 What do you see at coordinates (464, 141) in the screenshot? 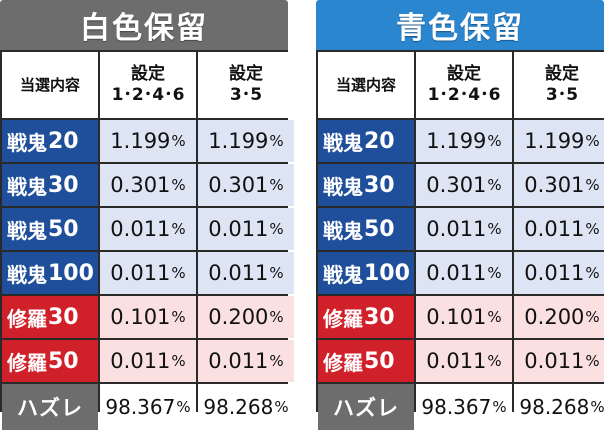
I see `value-setting-1246: 1.199%` at bounding box center [464, 141].